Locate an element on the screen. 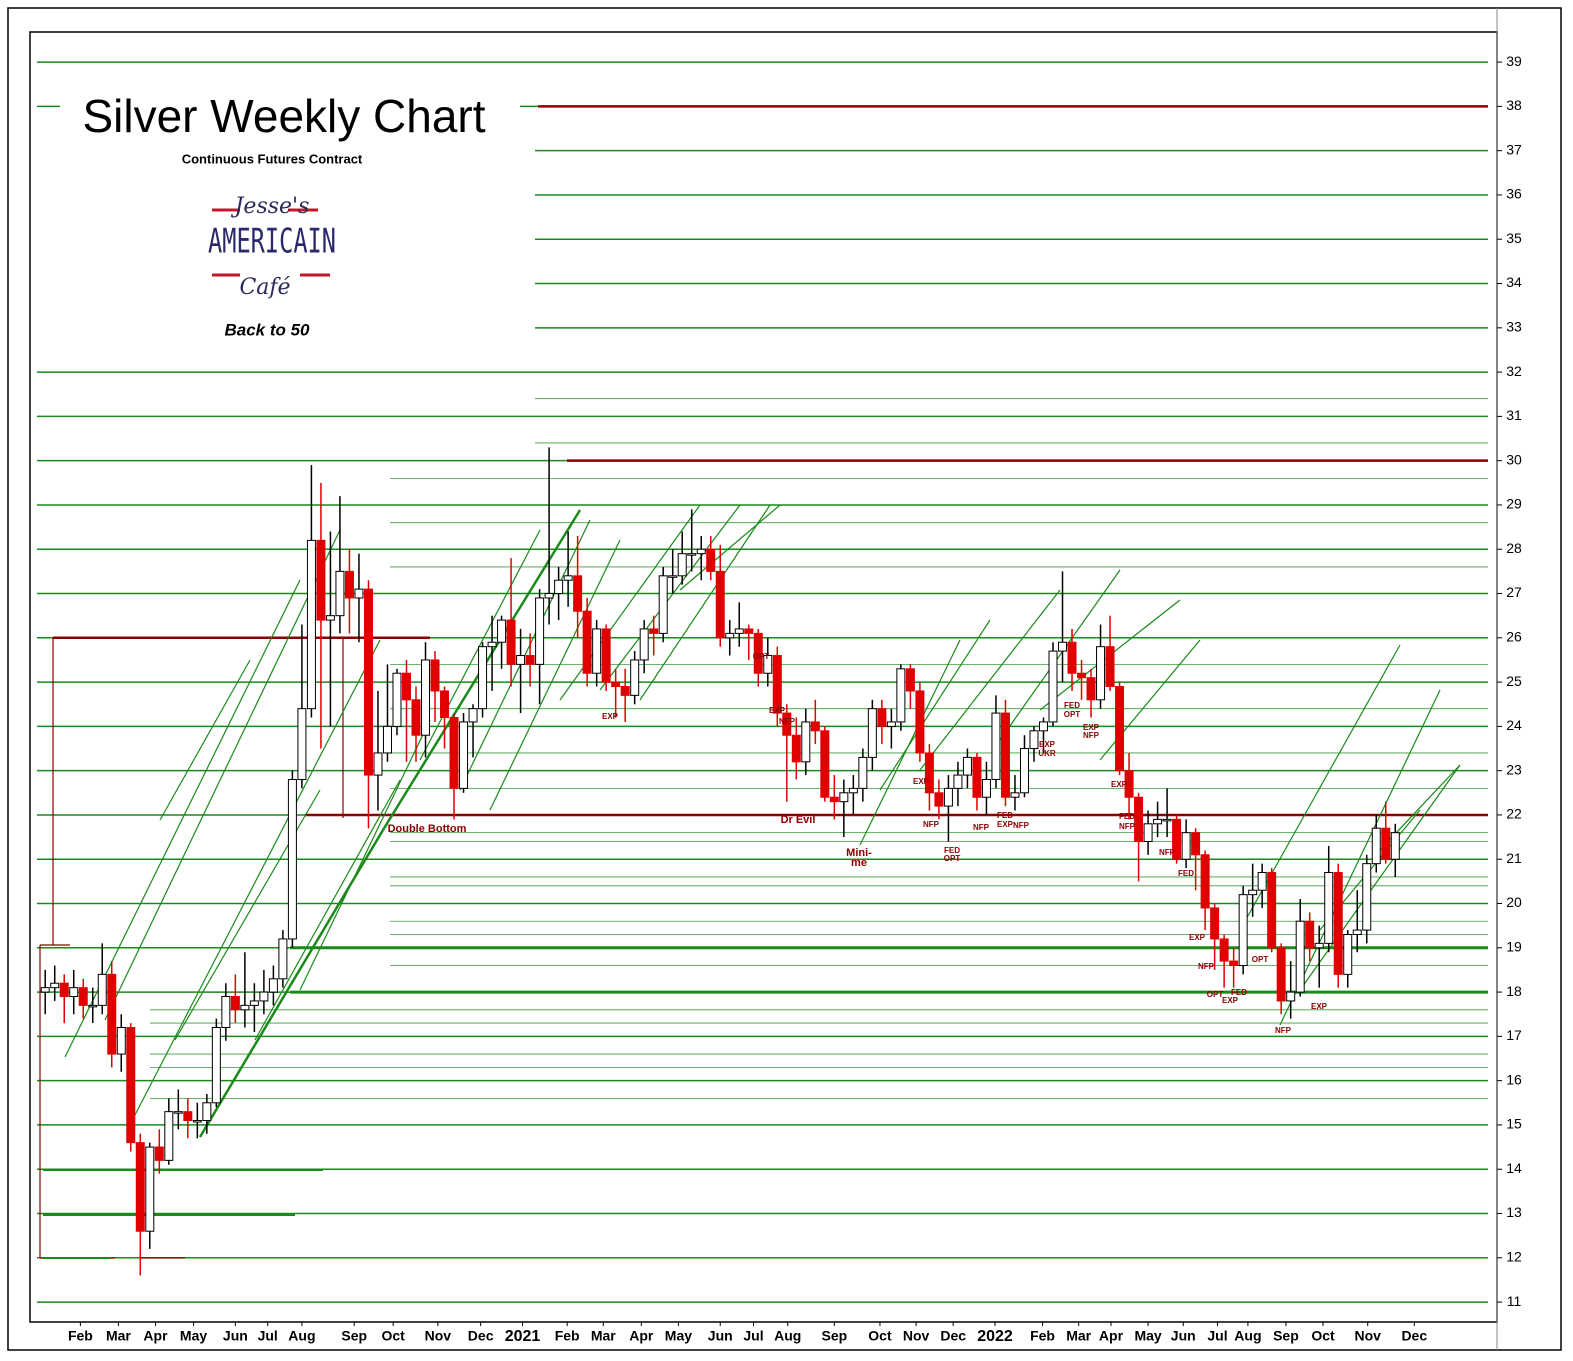  x-tick-label: Apr is located at coordinates (1111, 1336).